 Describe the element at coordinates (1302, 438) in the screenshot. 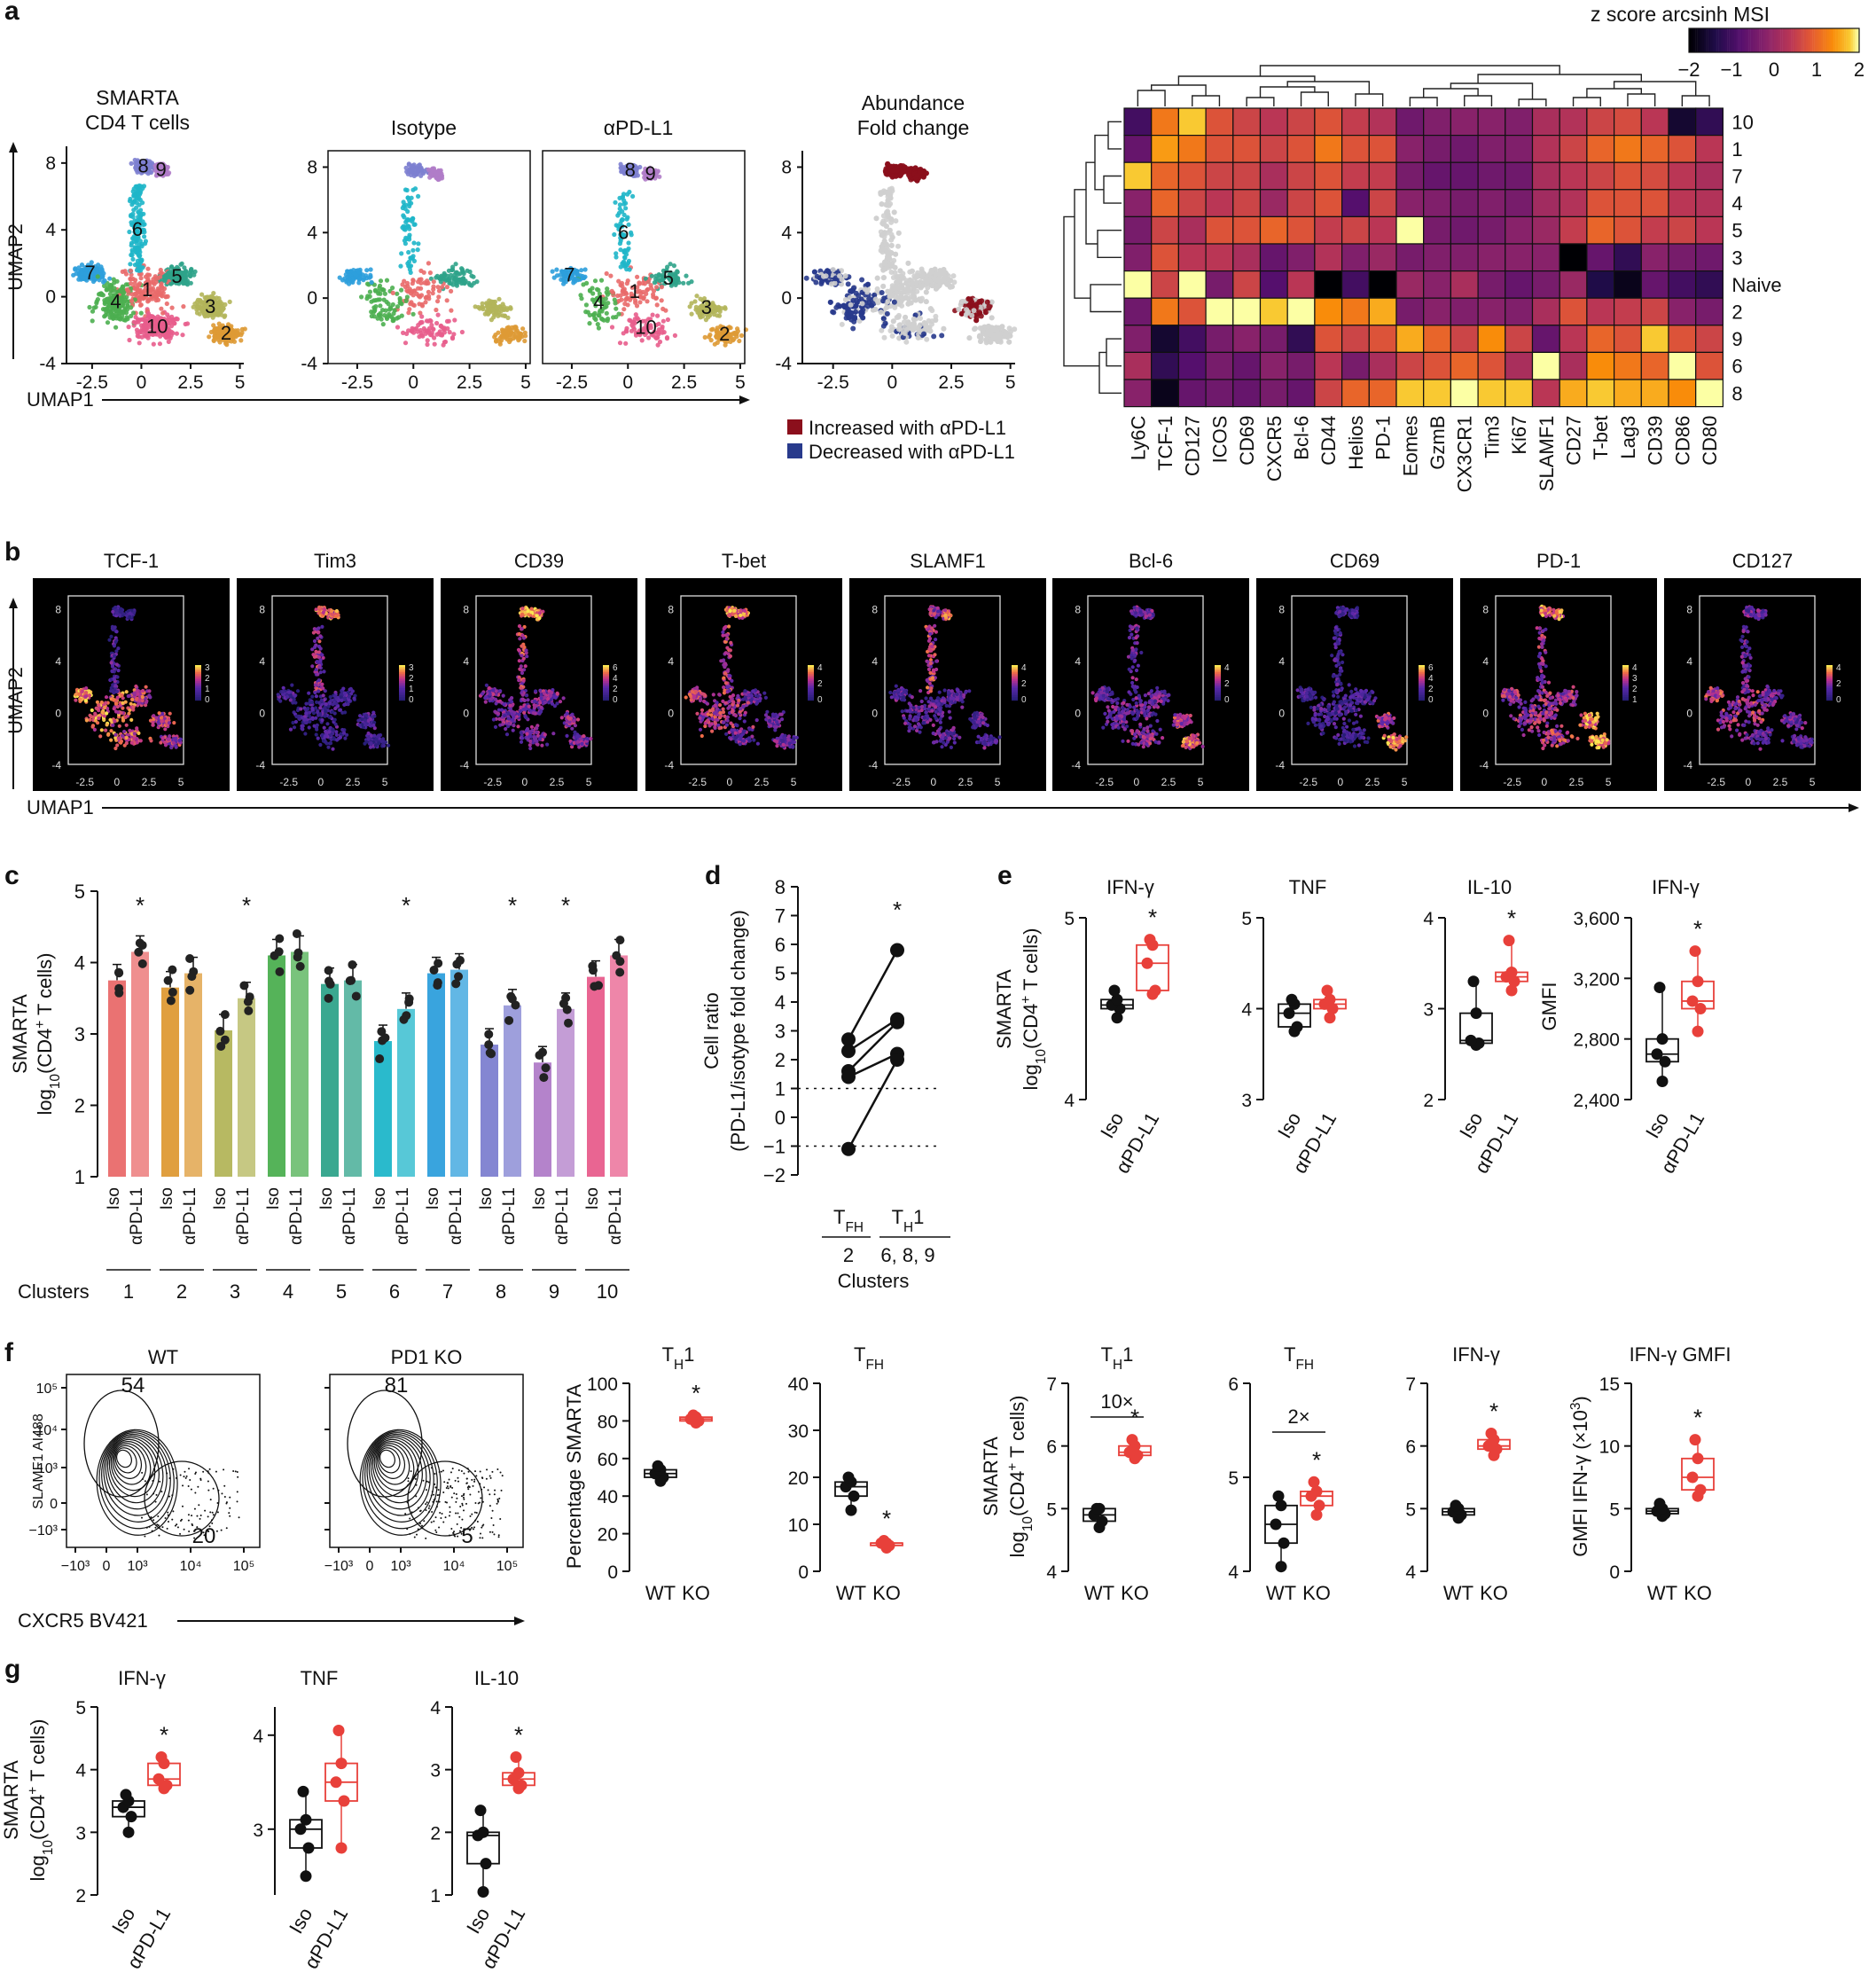

I see `heatmap-col-label: Bcl-6` at that location.